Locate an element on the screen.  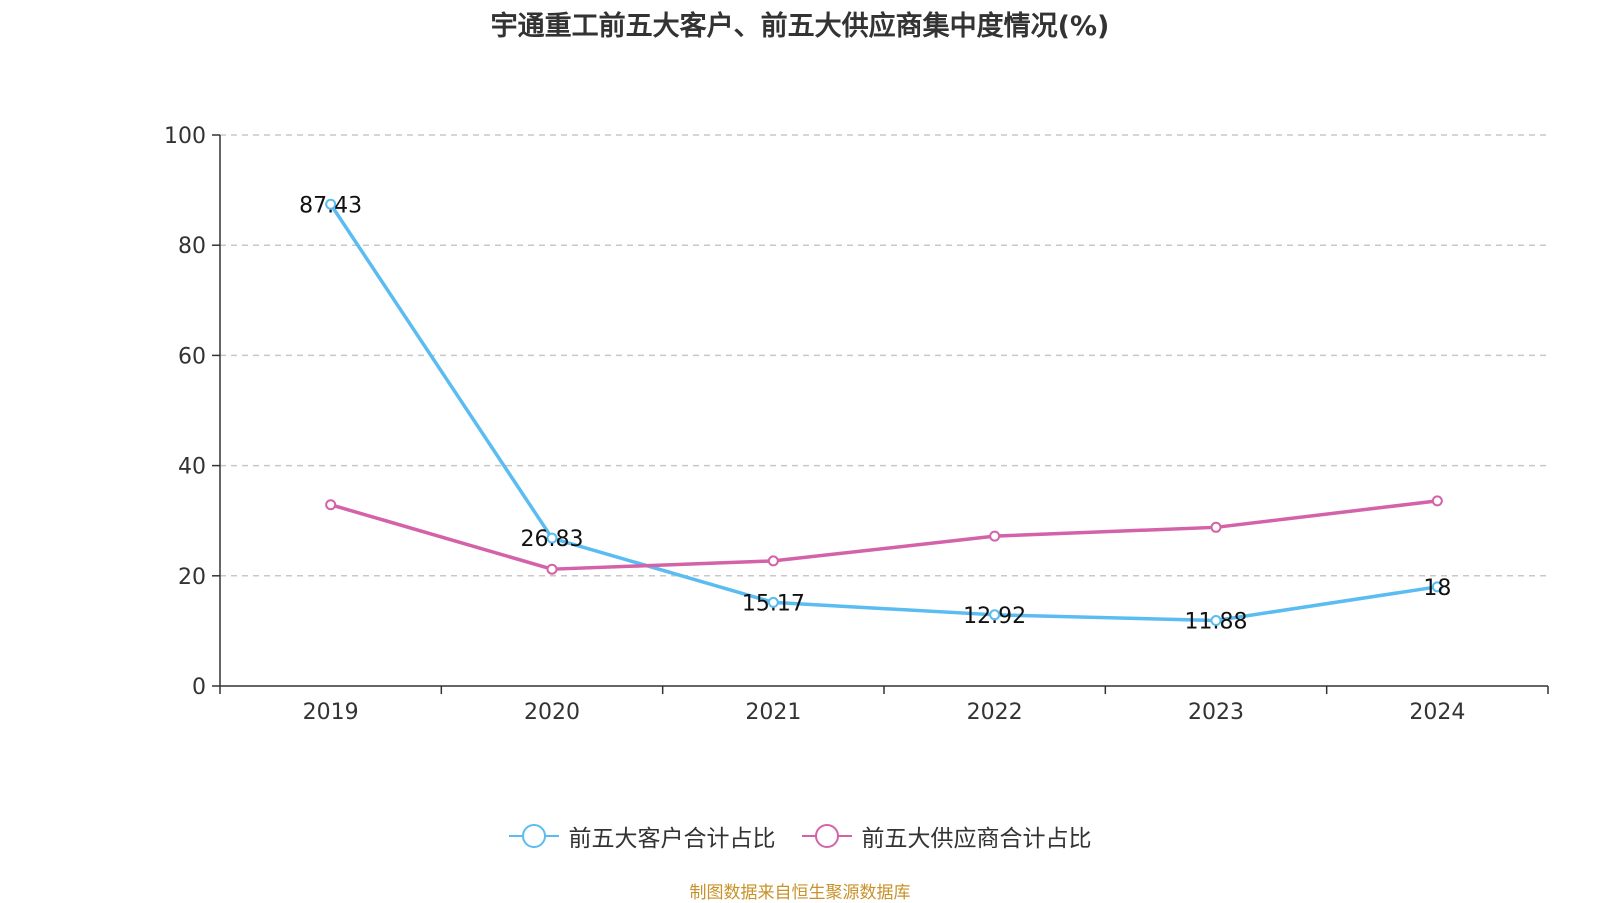
x-tick-label: 2021 is located at coordinates (773, 712).